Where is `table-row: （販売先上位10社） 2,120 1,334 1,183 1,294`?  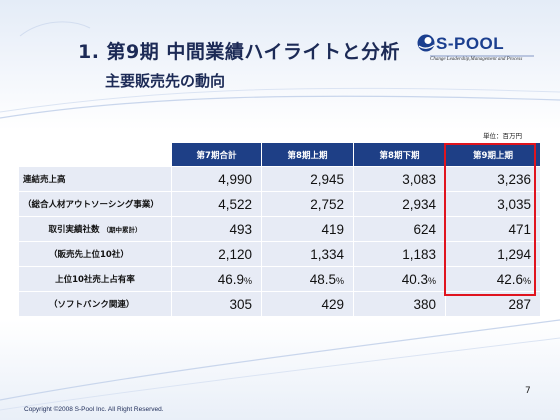 table-row: （販売先上位10社） 2,120 1,334 1,183 1,294 is located at coordinates (279, 254).